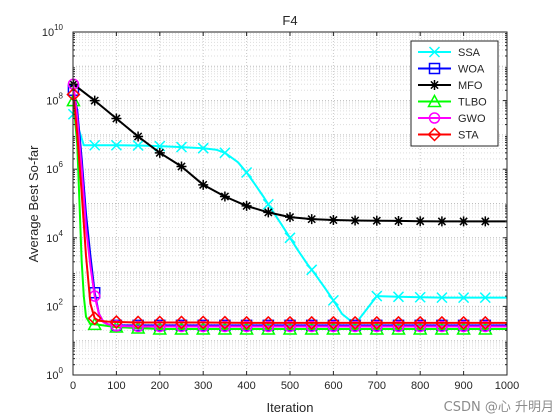 This screenshot has height=420, width=560. I want to click on y-tick-exponent: 0, so click(61, 370).